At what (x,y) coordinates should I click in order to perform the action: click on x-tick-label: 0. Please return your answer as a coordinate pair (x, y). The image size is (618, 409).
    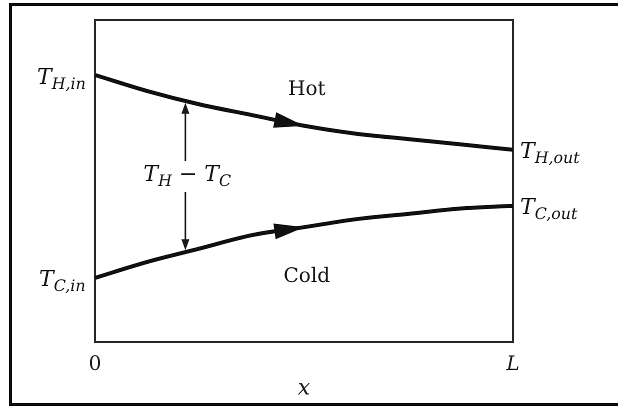
    Looking at the image, I should click on (95, 363).